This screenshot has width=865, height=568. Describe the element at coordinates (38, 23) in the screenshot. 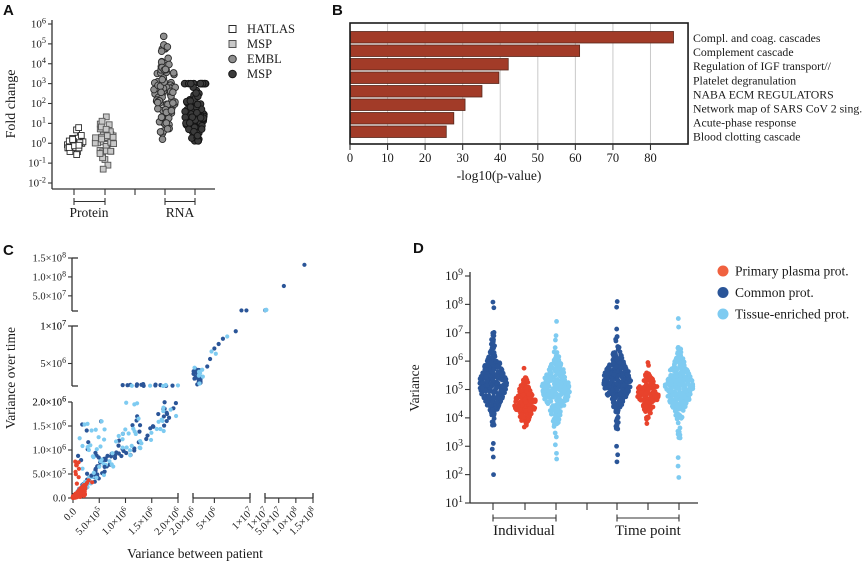

I see `y-tick-label: 10⁶` at that location.